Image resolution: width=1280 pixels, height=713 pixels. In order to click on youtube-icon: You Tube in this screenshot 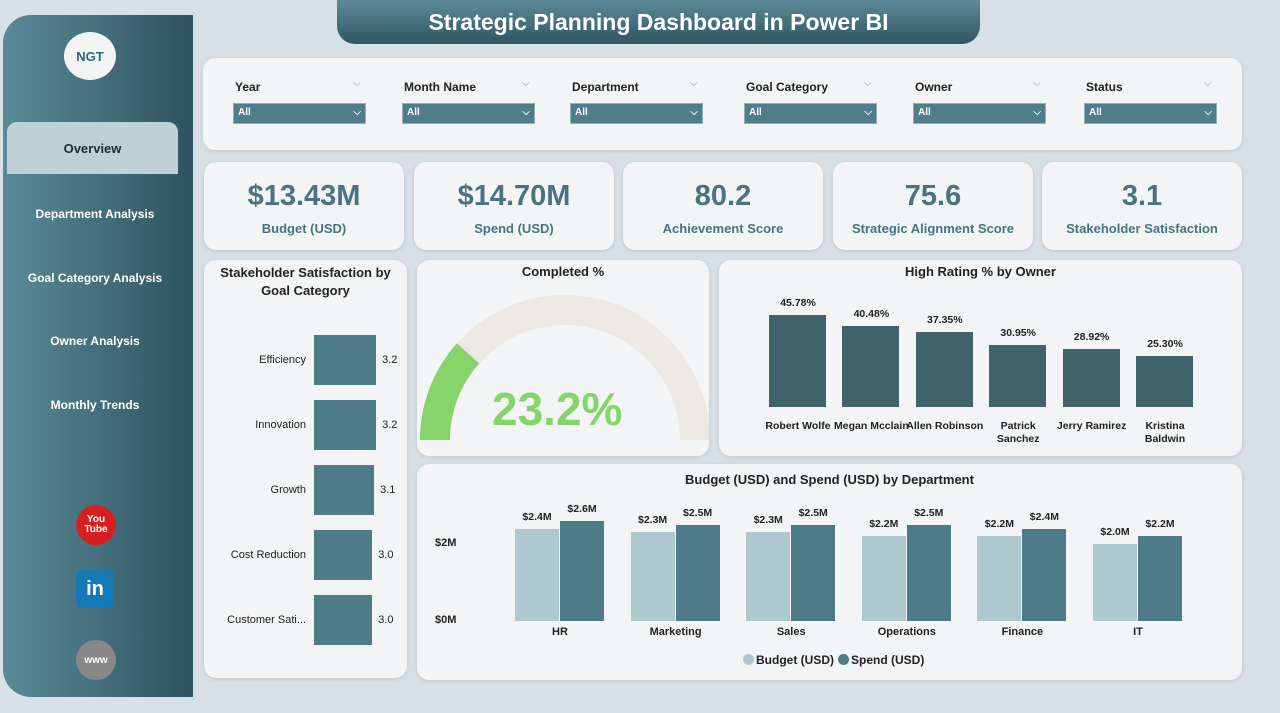, I will do `click(96, 525)`.